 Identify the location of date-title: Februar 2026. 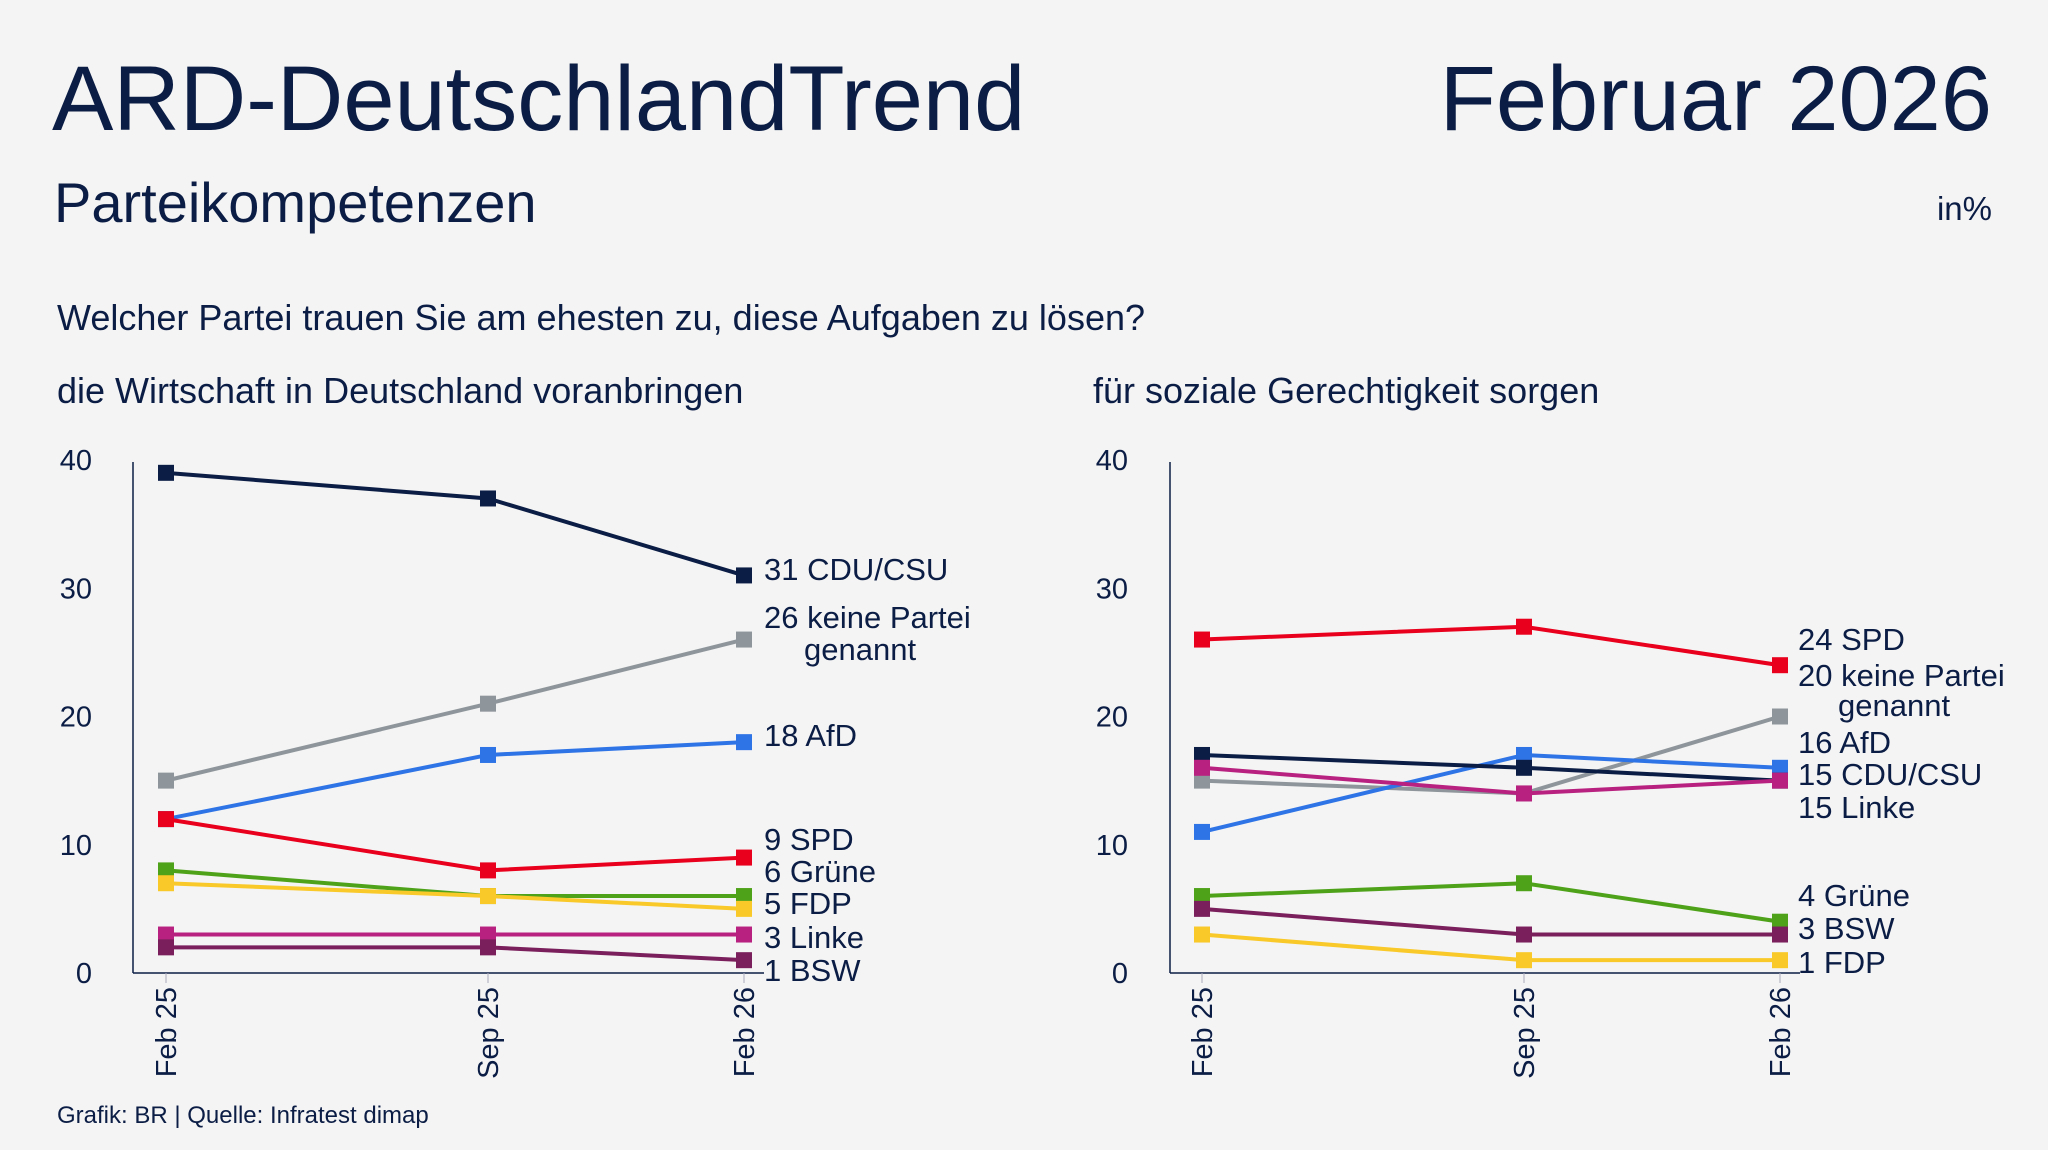
(1716, 99).